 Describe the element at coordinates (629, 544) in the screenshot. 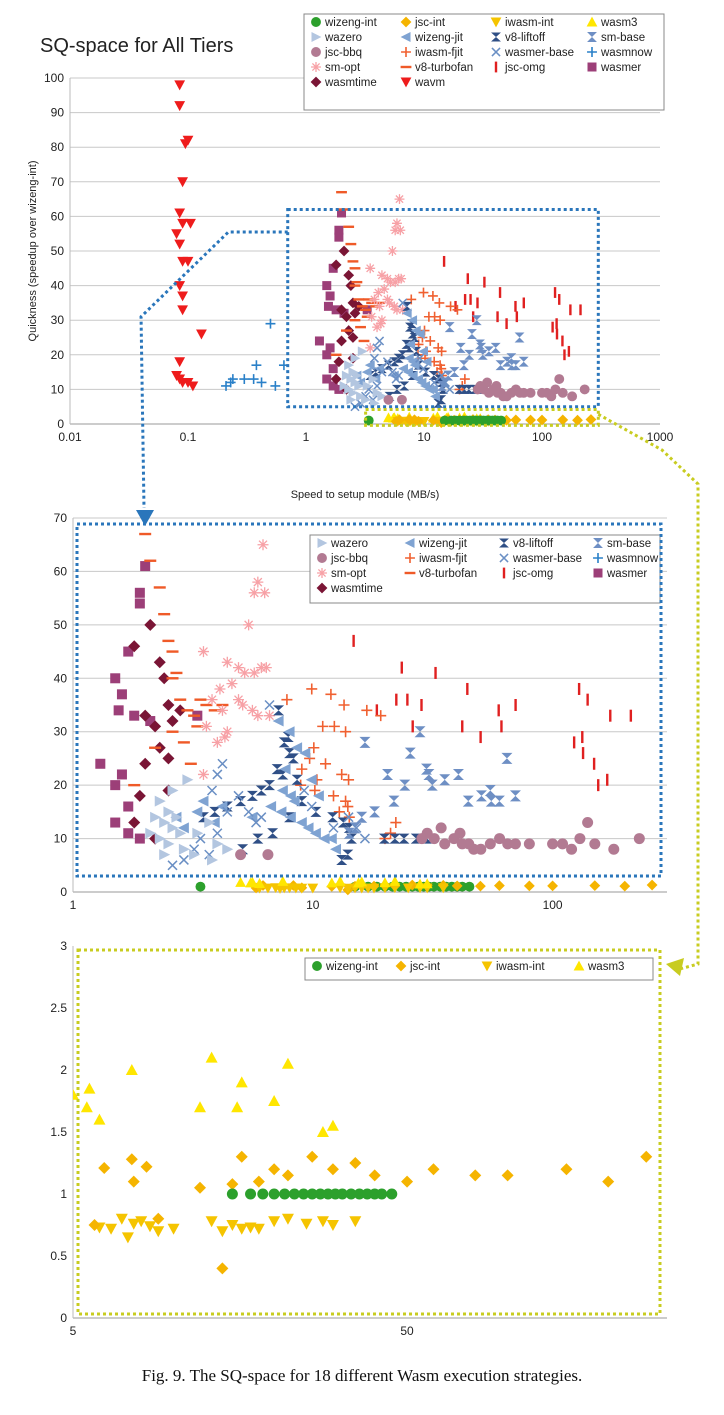

I see `legend-label-sm-base: sm-base` at that location.